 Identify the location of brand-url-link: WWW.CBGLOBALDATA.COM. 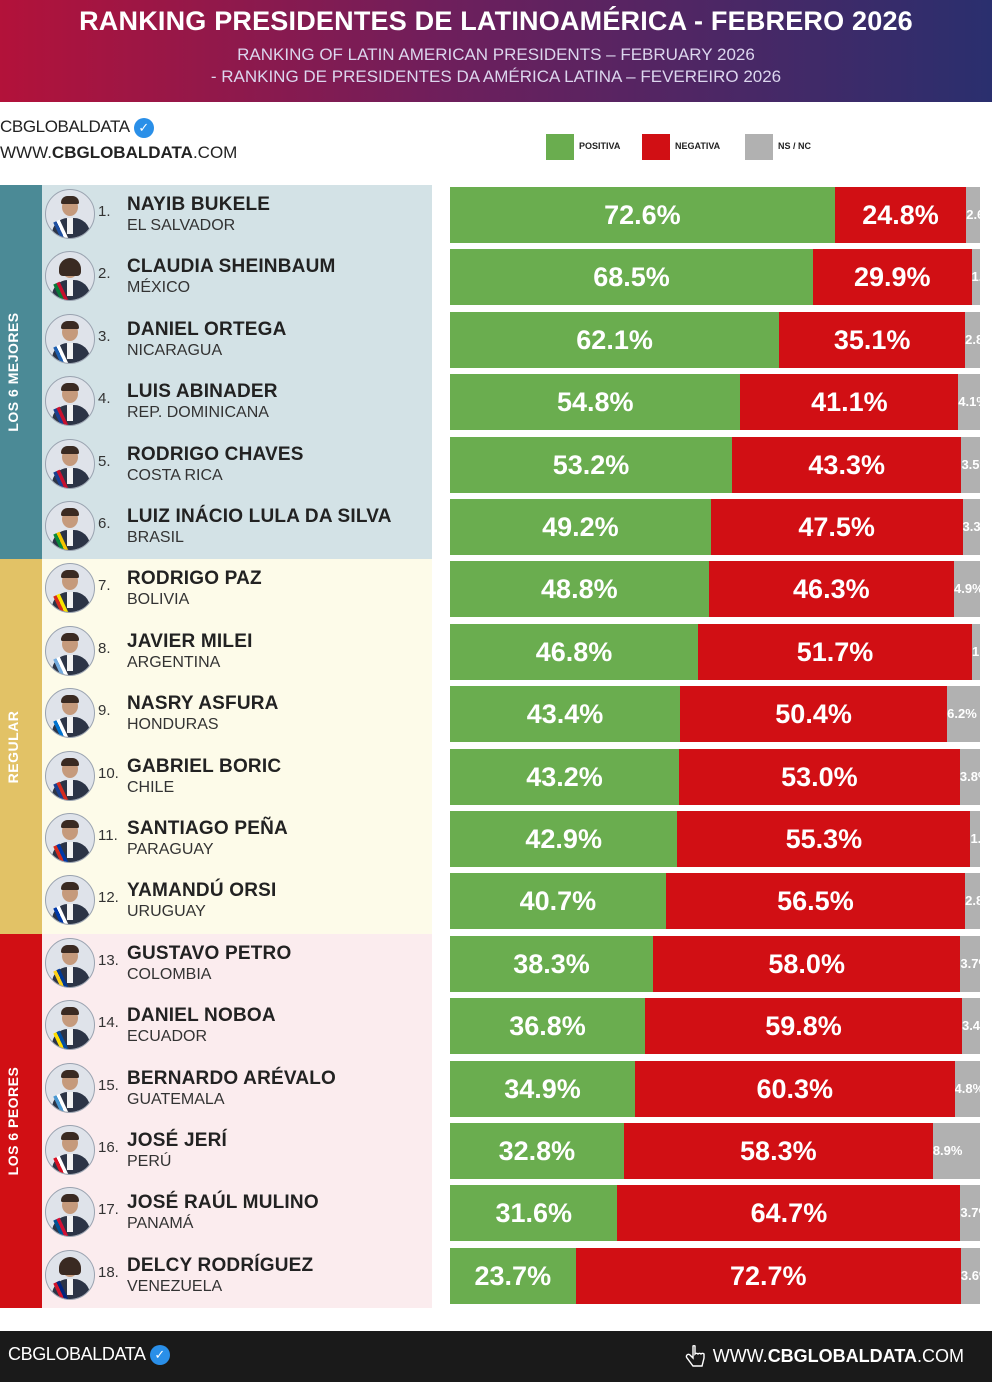
(118, 153).